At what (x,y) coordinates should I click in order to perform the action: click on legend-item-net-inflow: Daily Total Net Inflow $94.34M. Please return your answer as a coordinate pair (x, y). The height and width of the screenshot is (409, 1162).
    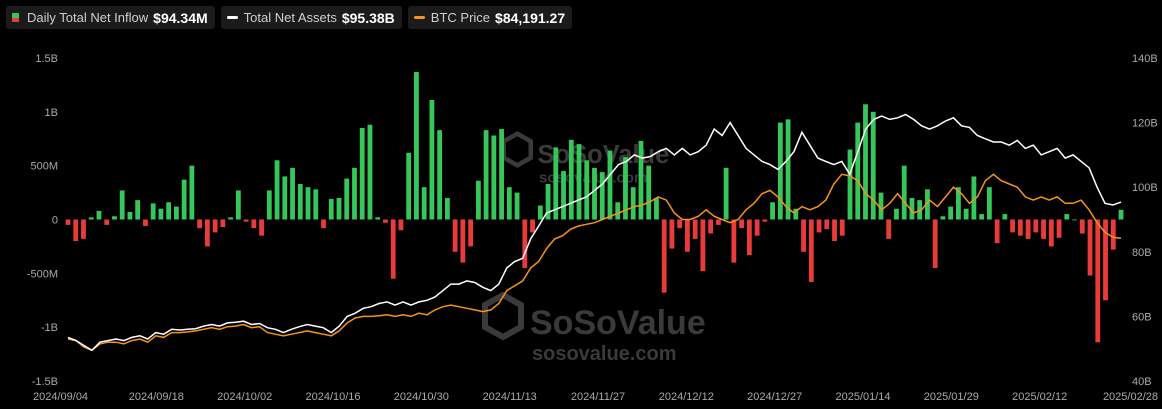
    Looking at the image, I should click on (110, 17).